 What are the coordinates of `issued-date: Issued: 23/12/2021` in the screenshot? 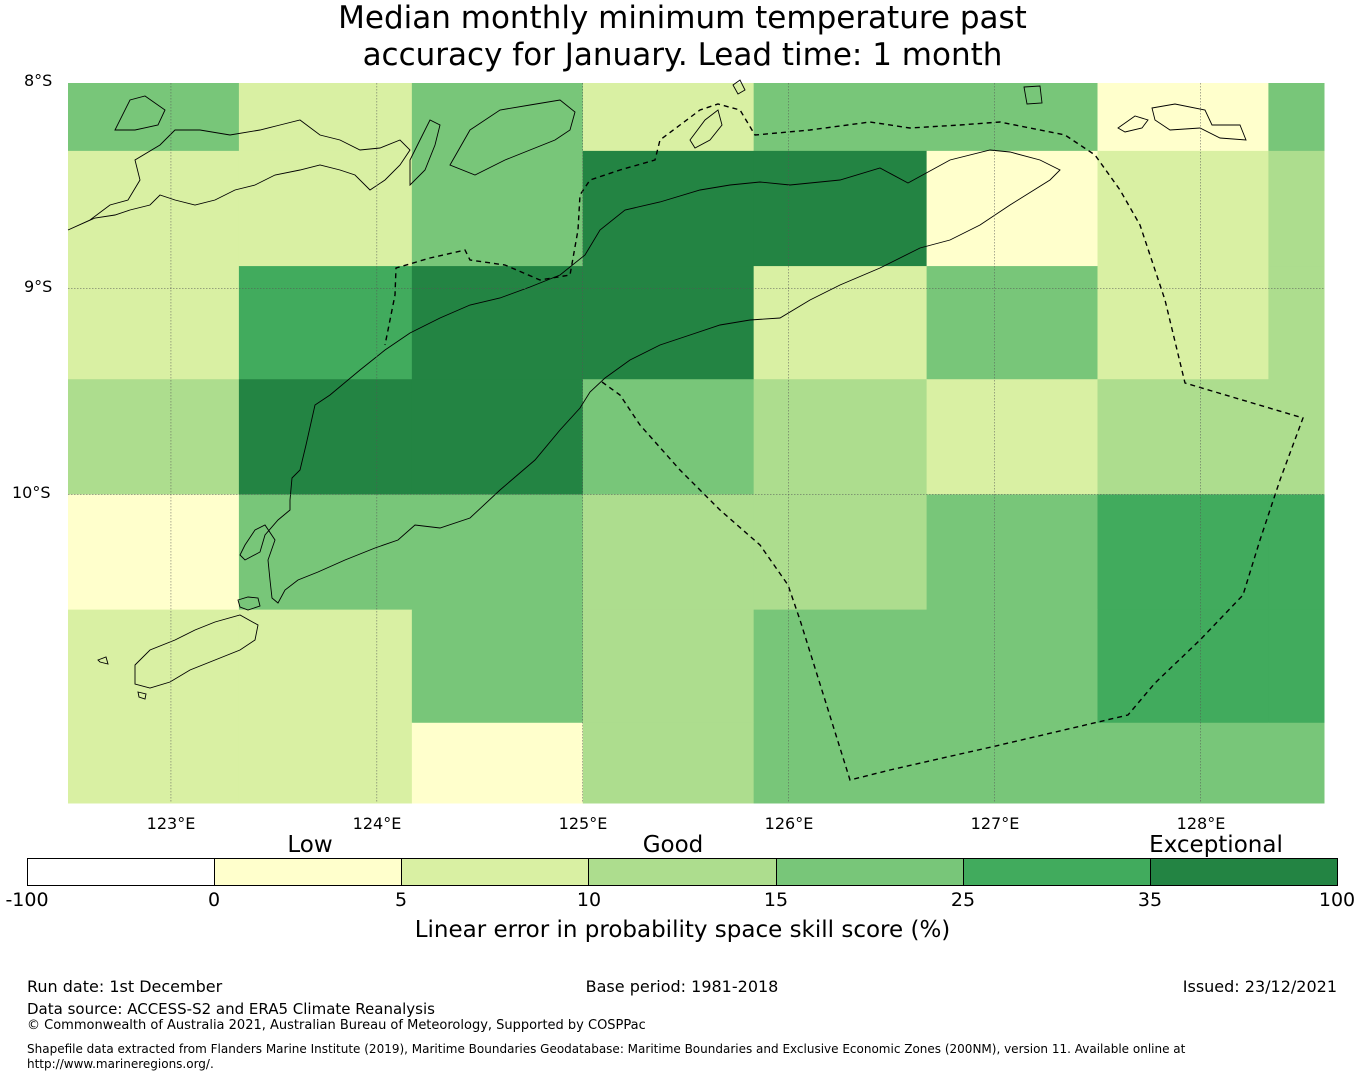 It's located at (1259, 986).